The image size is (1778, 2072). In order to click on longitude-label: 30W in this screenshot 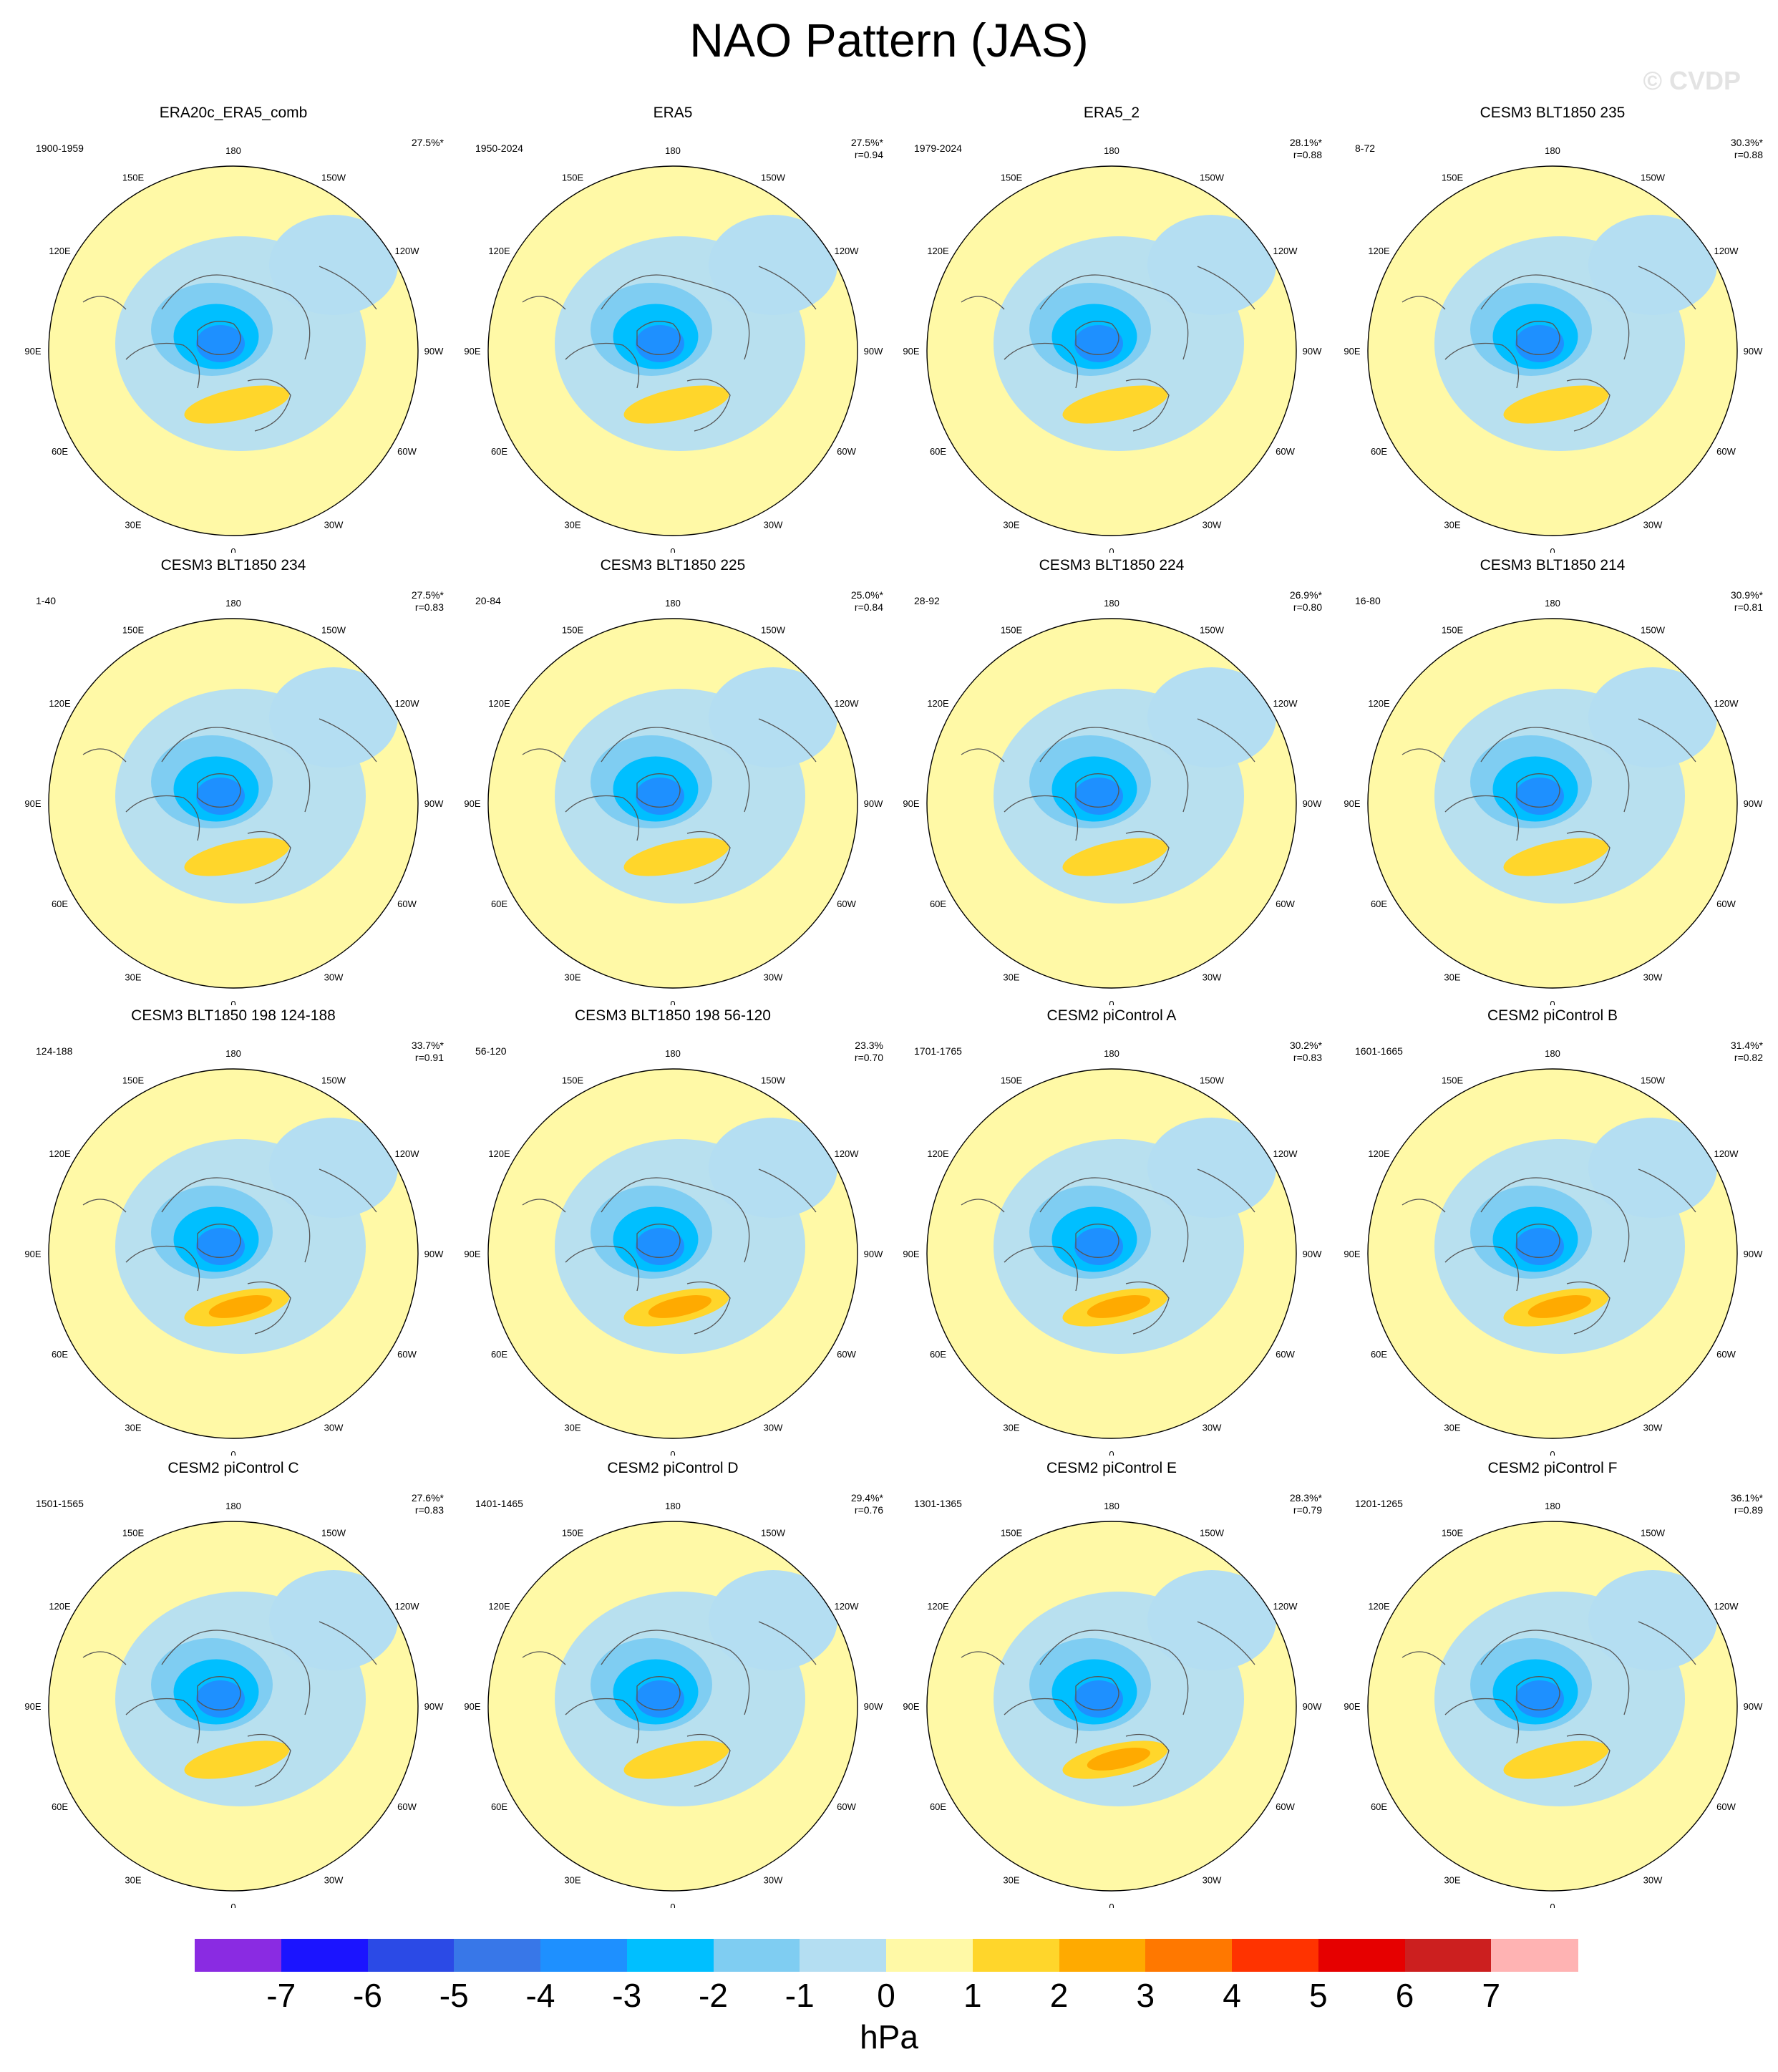, I will do `click(334, 1427)`.